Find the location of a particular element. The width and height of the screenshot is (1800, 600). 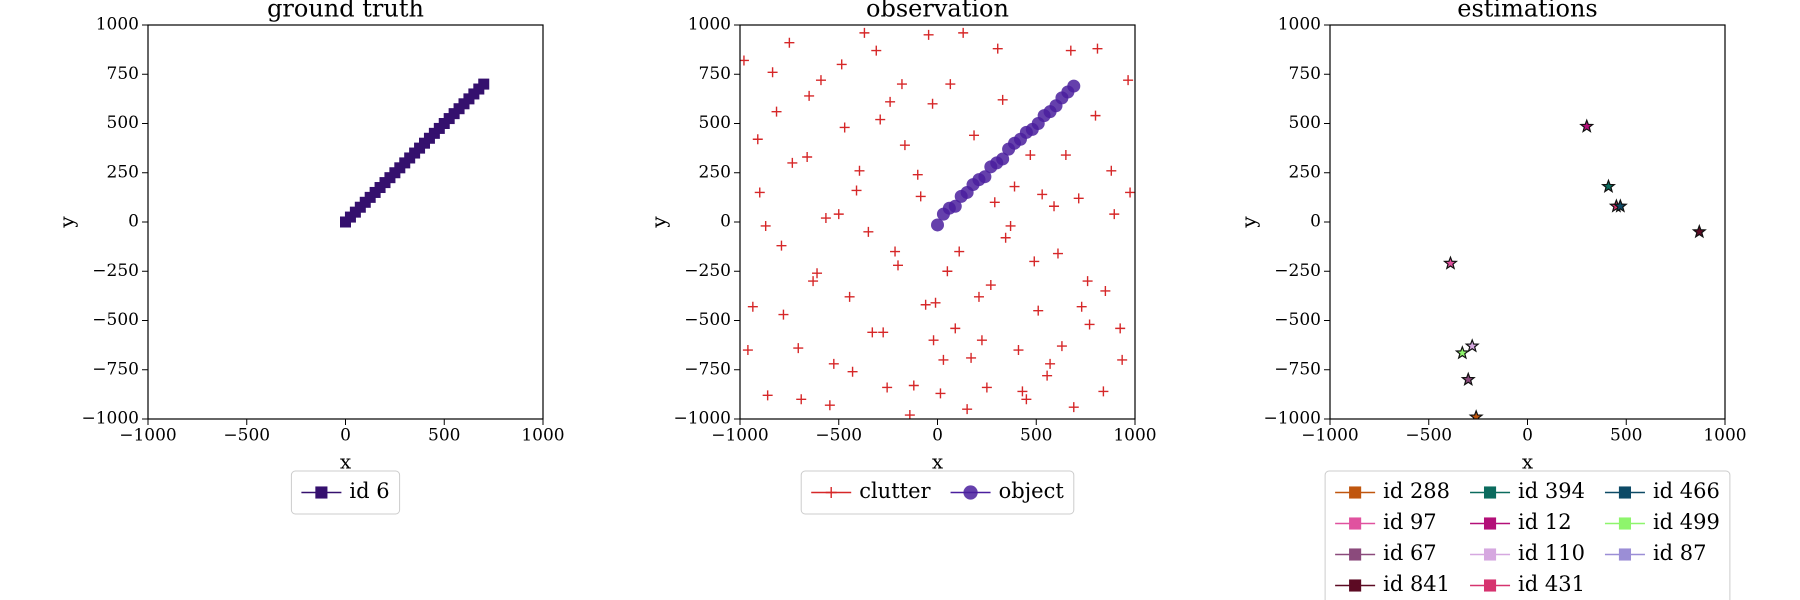

legend-item: id 110 is located at coordinates (1527, 553).